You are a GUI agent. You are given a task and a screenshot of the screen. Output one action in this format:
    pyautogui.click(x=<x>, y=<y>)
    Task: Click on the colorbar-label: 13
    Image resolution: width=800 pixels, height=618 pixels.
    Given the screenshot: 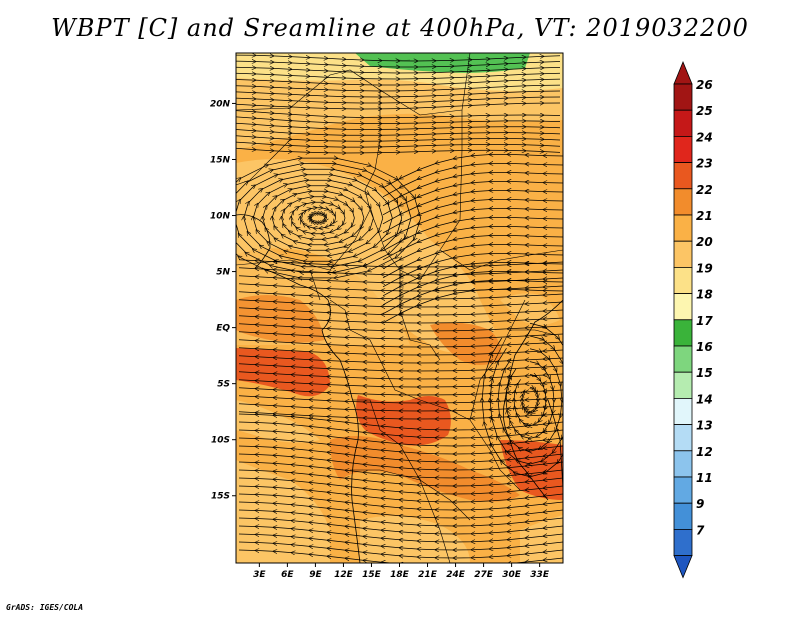 What is the action you would take?
    pyautogui.click(x=704, y=426)
    